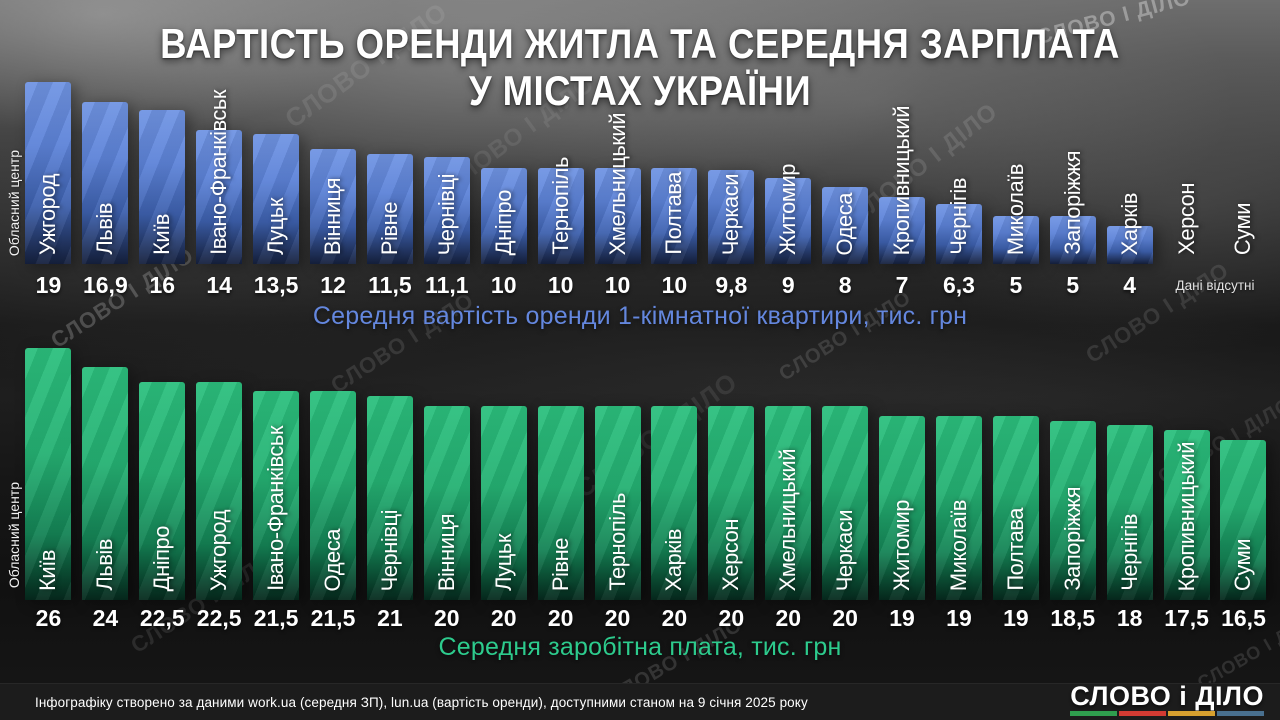  I want to click on city-label: Кропивницький, so click(902, 180).